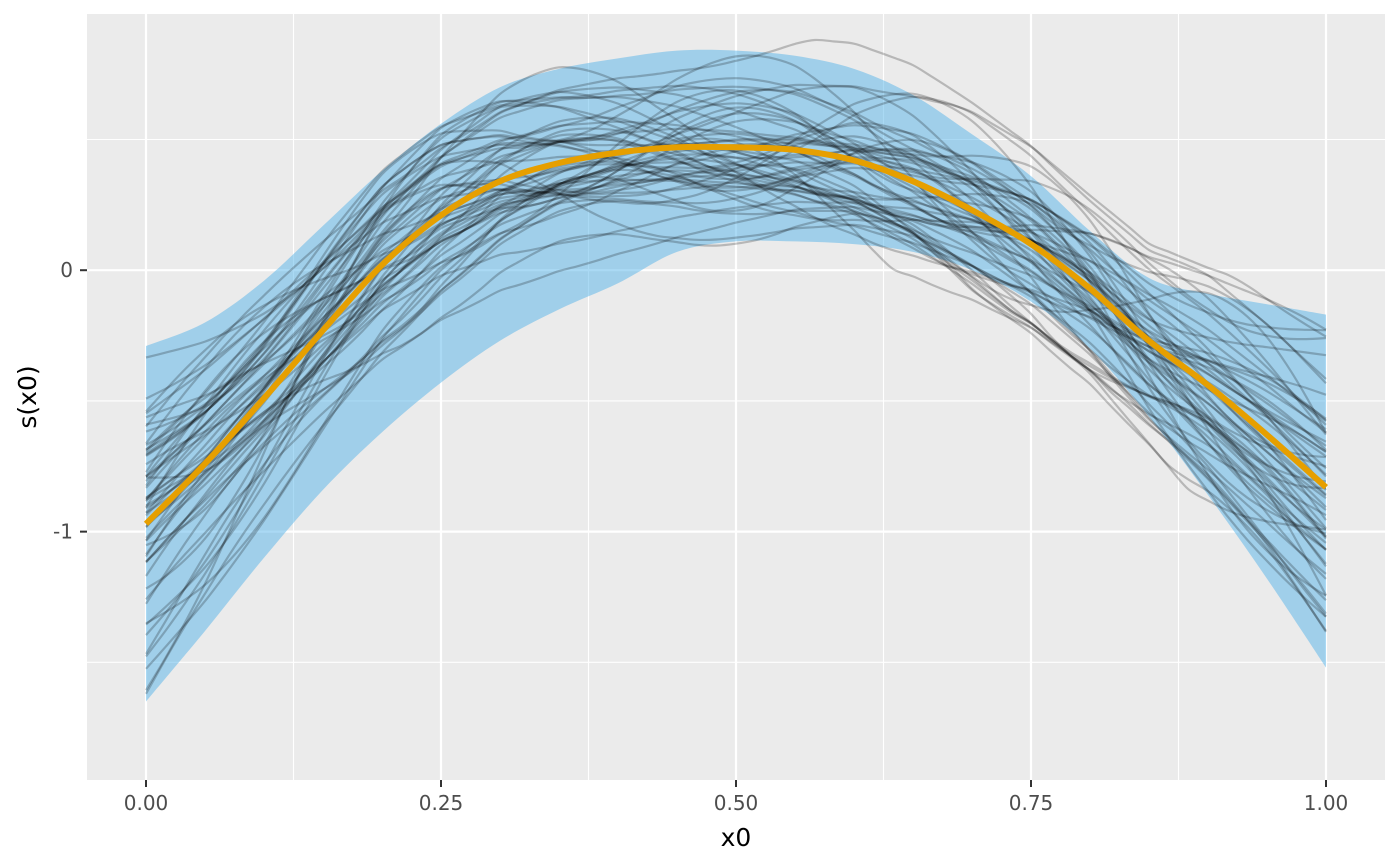 Image resolution: width=1400 pixels, height=865 pixels. I want to click on x-axis-ticks: 0.00 0.25 0.50 0.75 1.00, so click(736, 797).